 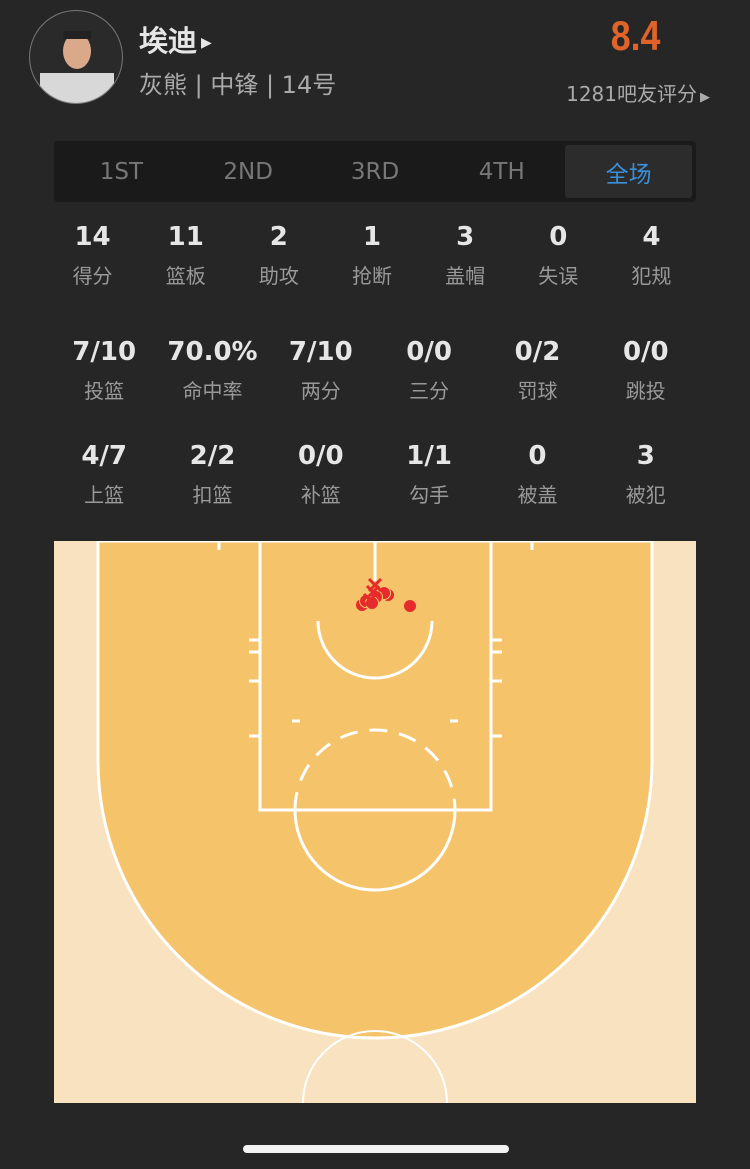 I want to click on tab-4th: 4TH, so click(x=501, y=171).